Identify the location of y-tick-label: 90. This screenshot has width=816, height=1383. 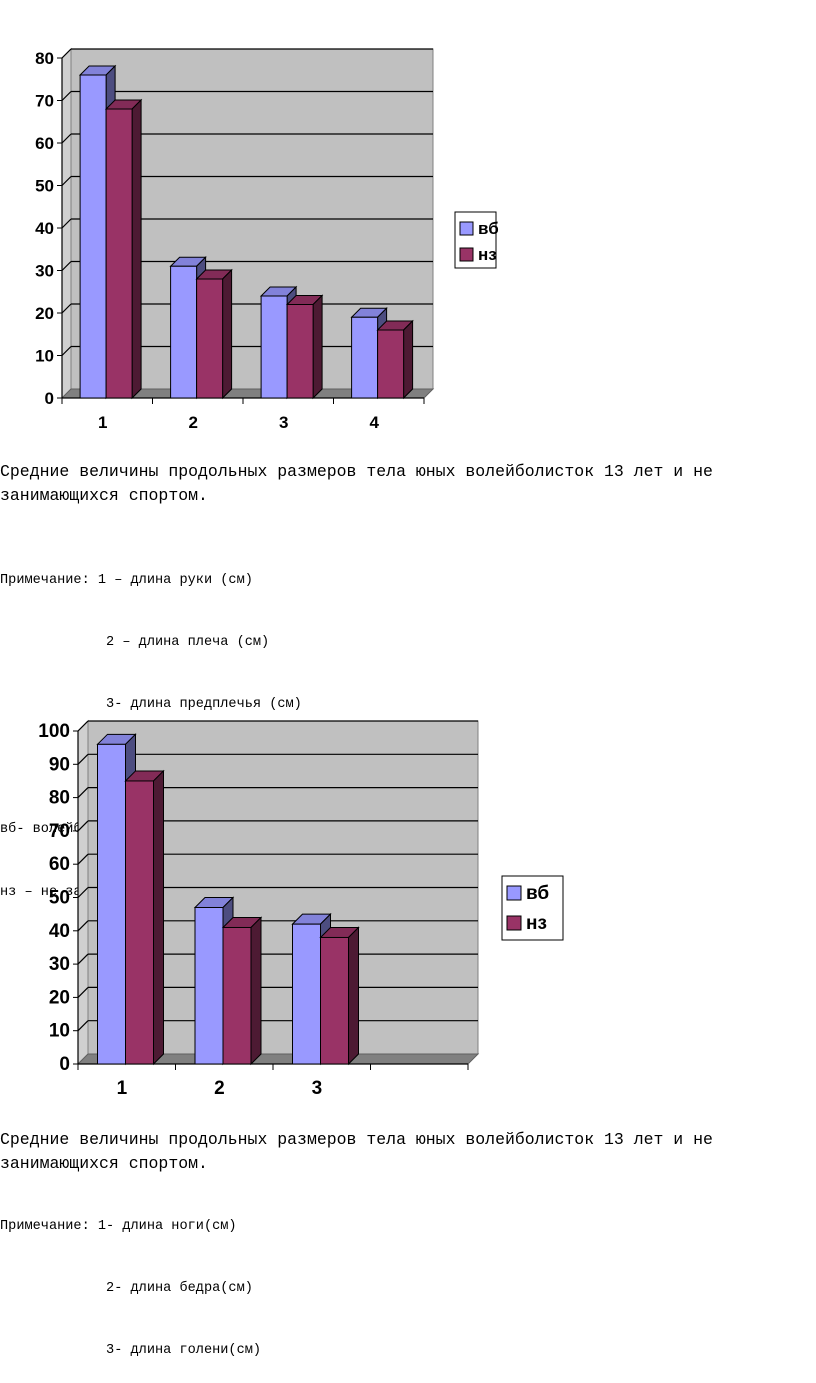
(59, 764).